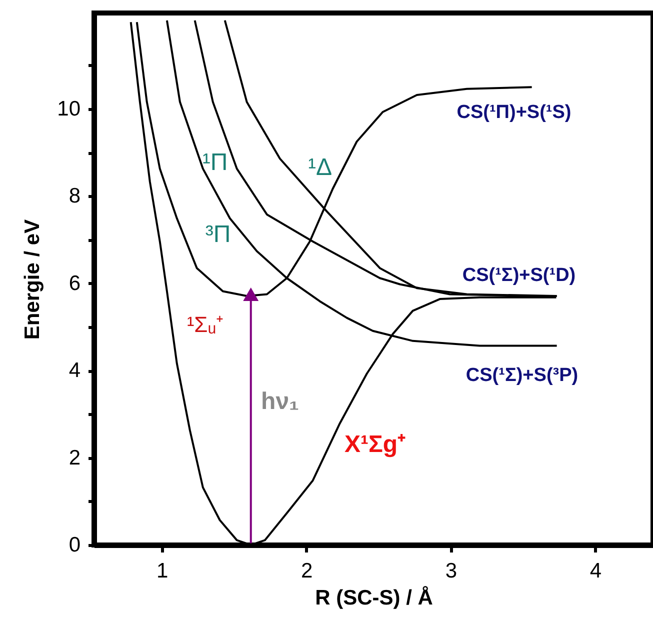 The image size is (653, 626). I want to click on y-tick-label: 2, so click(74, 458).